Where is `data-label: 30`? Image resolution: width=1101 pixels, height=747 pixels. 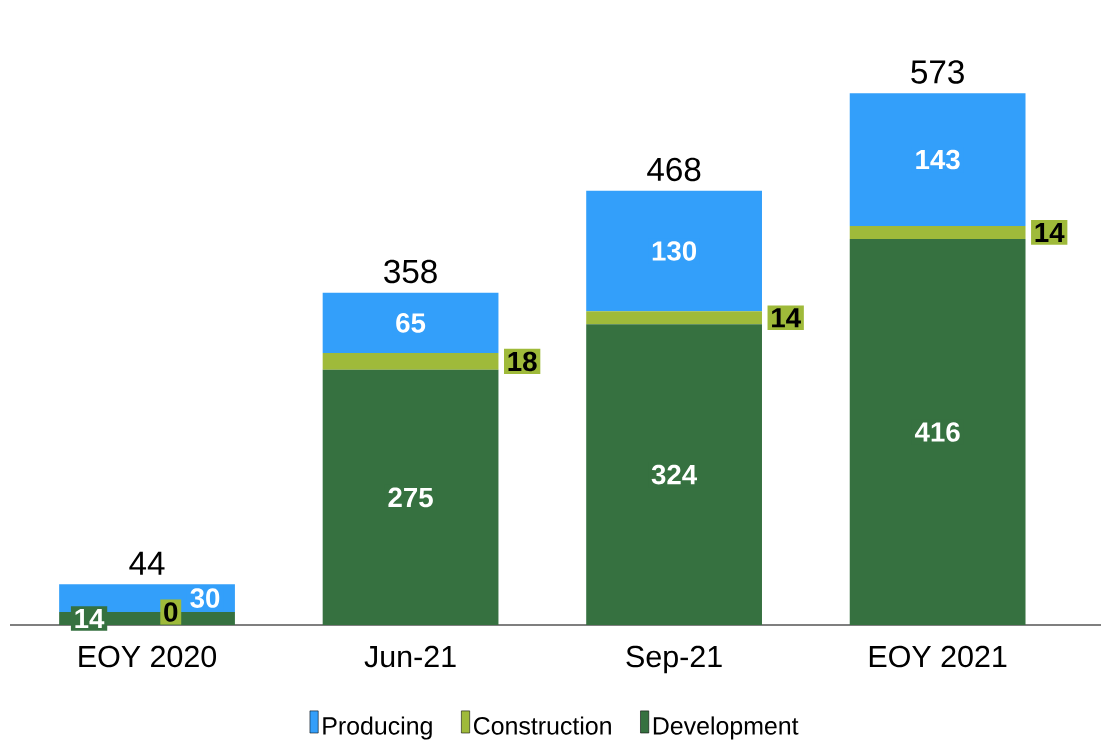 data-label: 30 is located at coordinates (205, 598).